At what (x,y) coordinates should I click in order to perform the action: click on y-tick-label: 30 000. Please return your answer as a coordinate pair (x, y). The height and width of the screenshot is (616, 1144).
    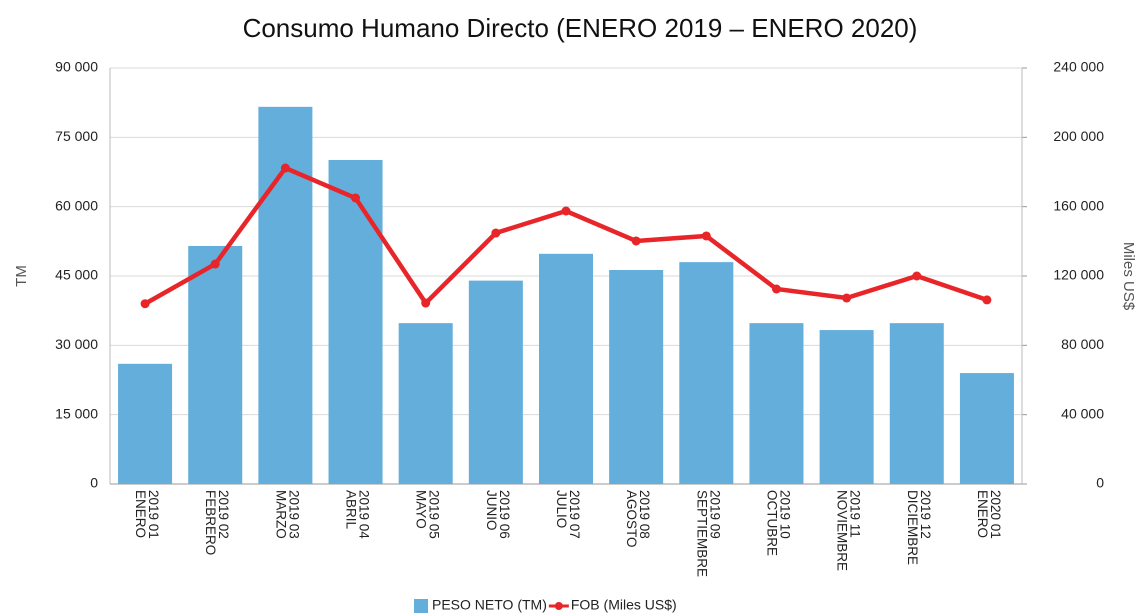
    Looking at the image, I should click on (76, 344).